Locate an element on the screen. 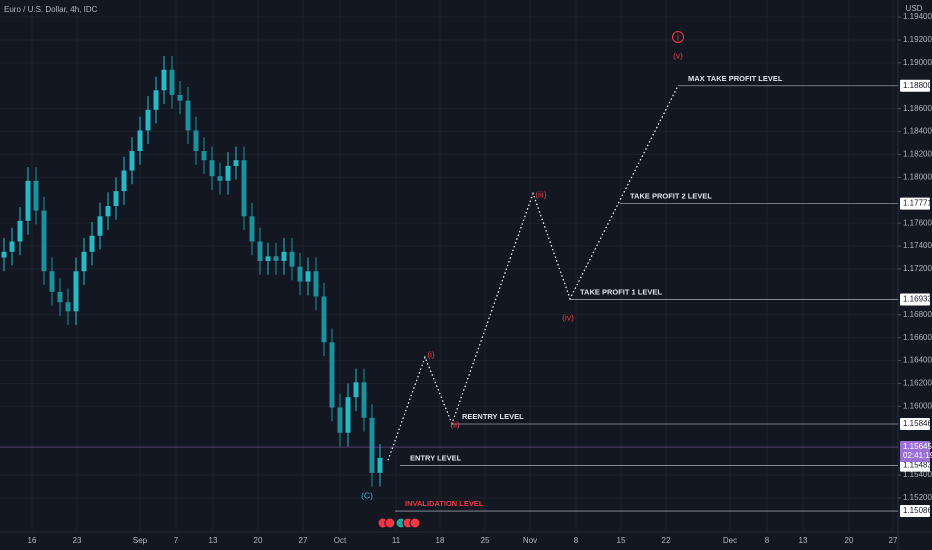 The width and height of the screenshot is (932, 550). level-price-label: 1.15846 is located at coordinates (917, 423).